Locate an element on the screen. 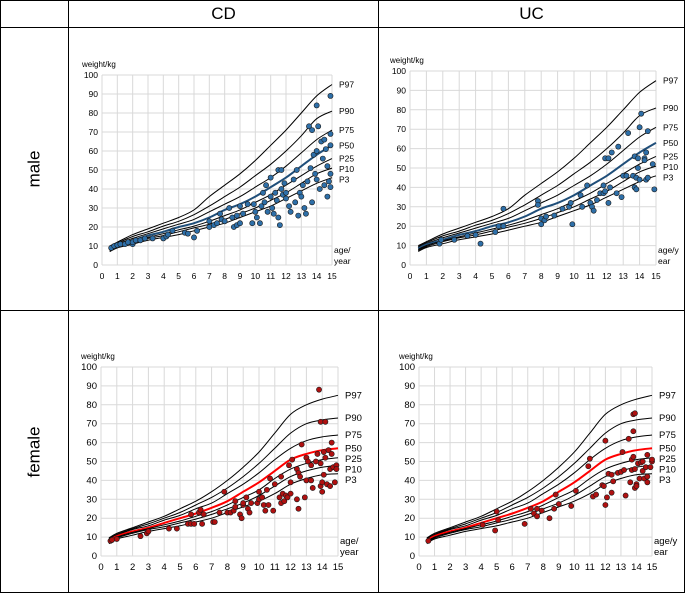 The height and width of the screenshot is (594, 685). percentile-curve-p25 is located at coordinates (223, 500).